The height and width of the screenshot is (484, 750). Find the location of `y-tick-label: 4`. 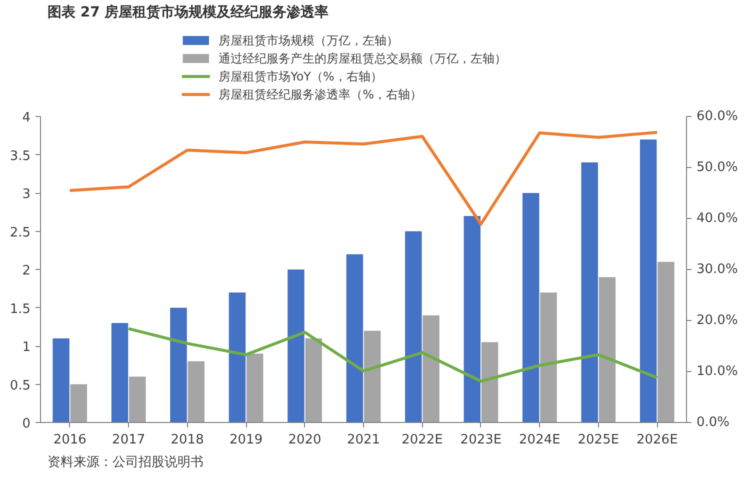

y-tick-label: 4 is located at coordinates (26, 118).